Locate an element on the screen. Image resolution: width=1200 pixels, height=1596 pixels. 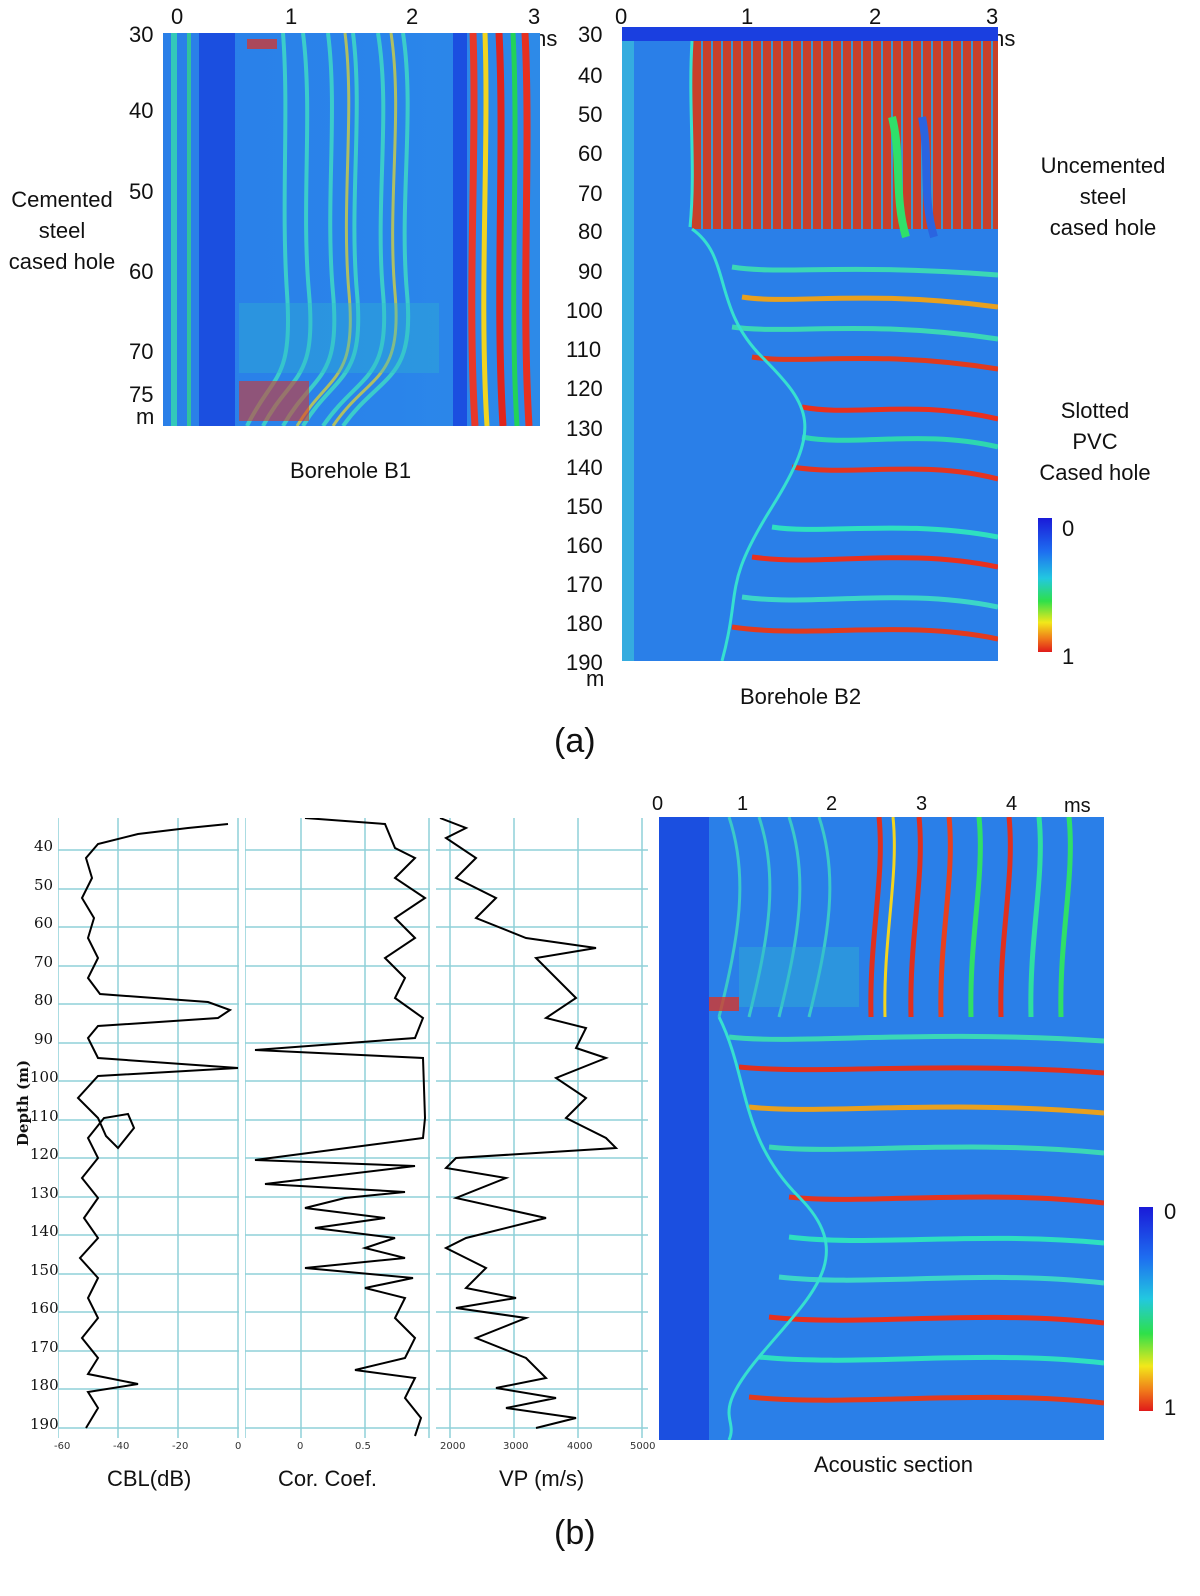
log-depth-tick: 80 is located at coordinates (44, 1000).